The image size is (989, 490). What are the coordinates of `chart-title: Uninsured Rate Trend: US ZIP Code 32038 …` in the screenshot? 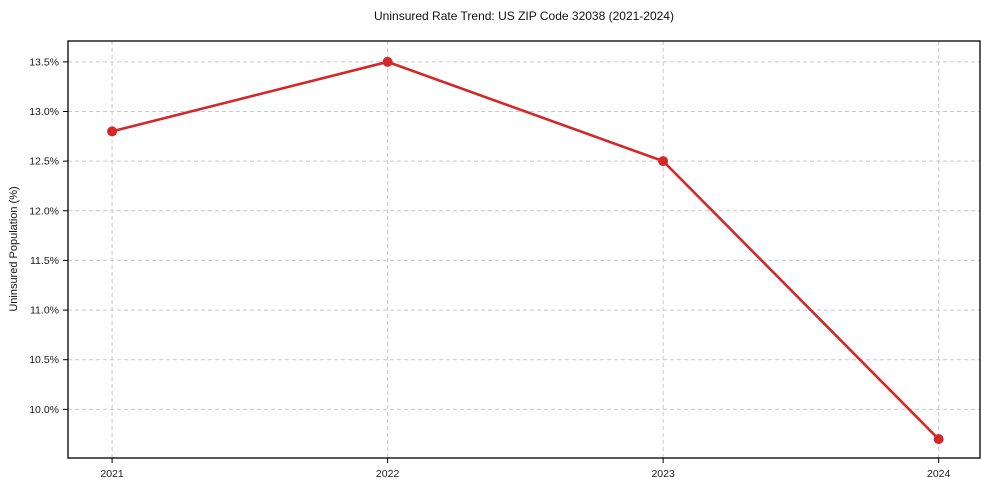 It's located at (524, 16).